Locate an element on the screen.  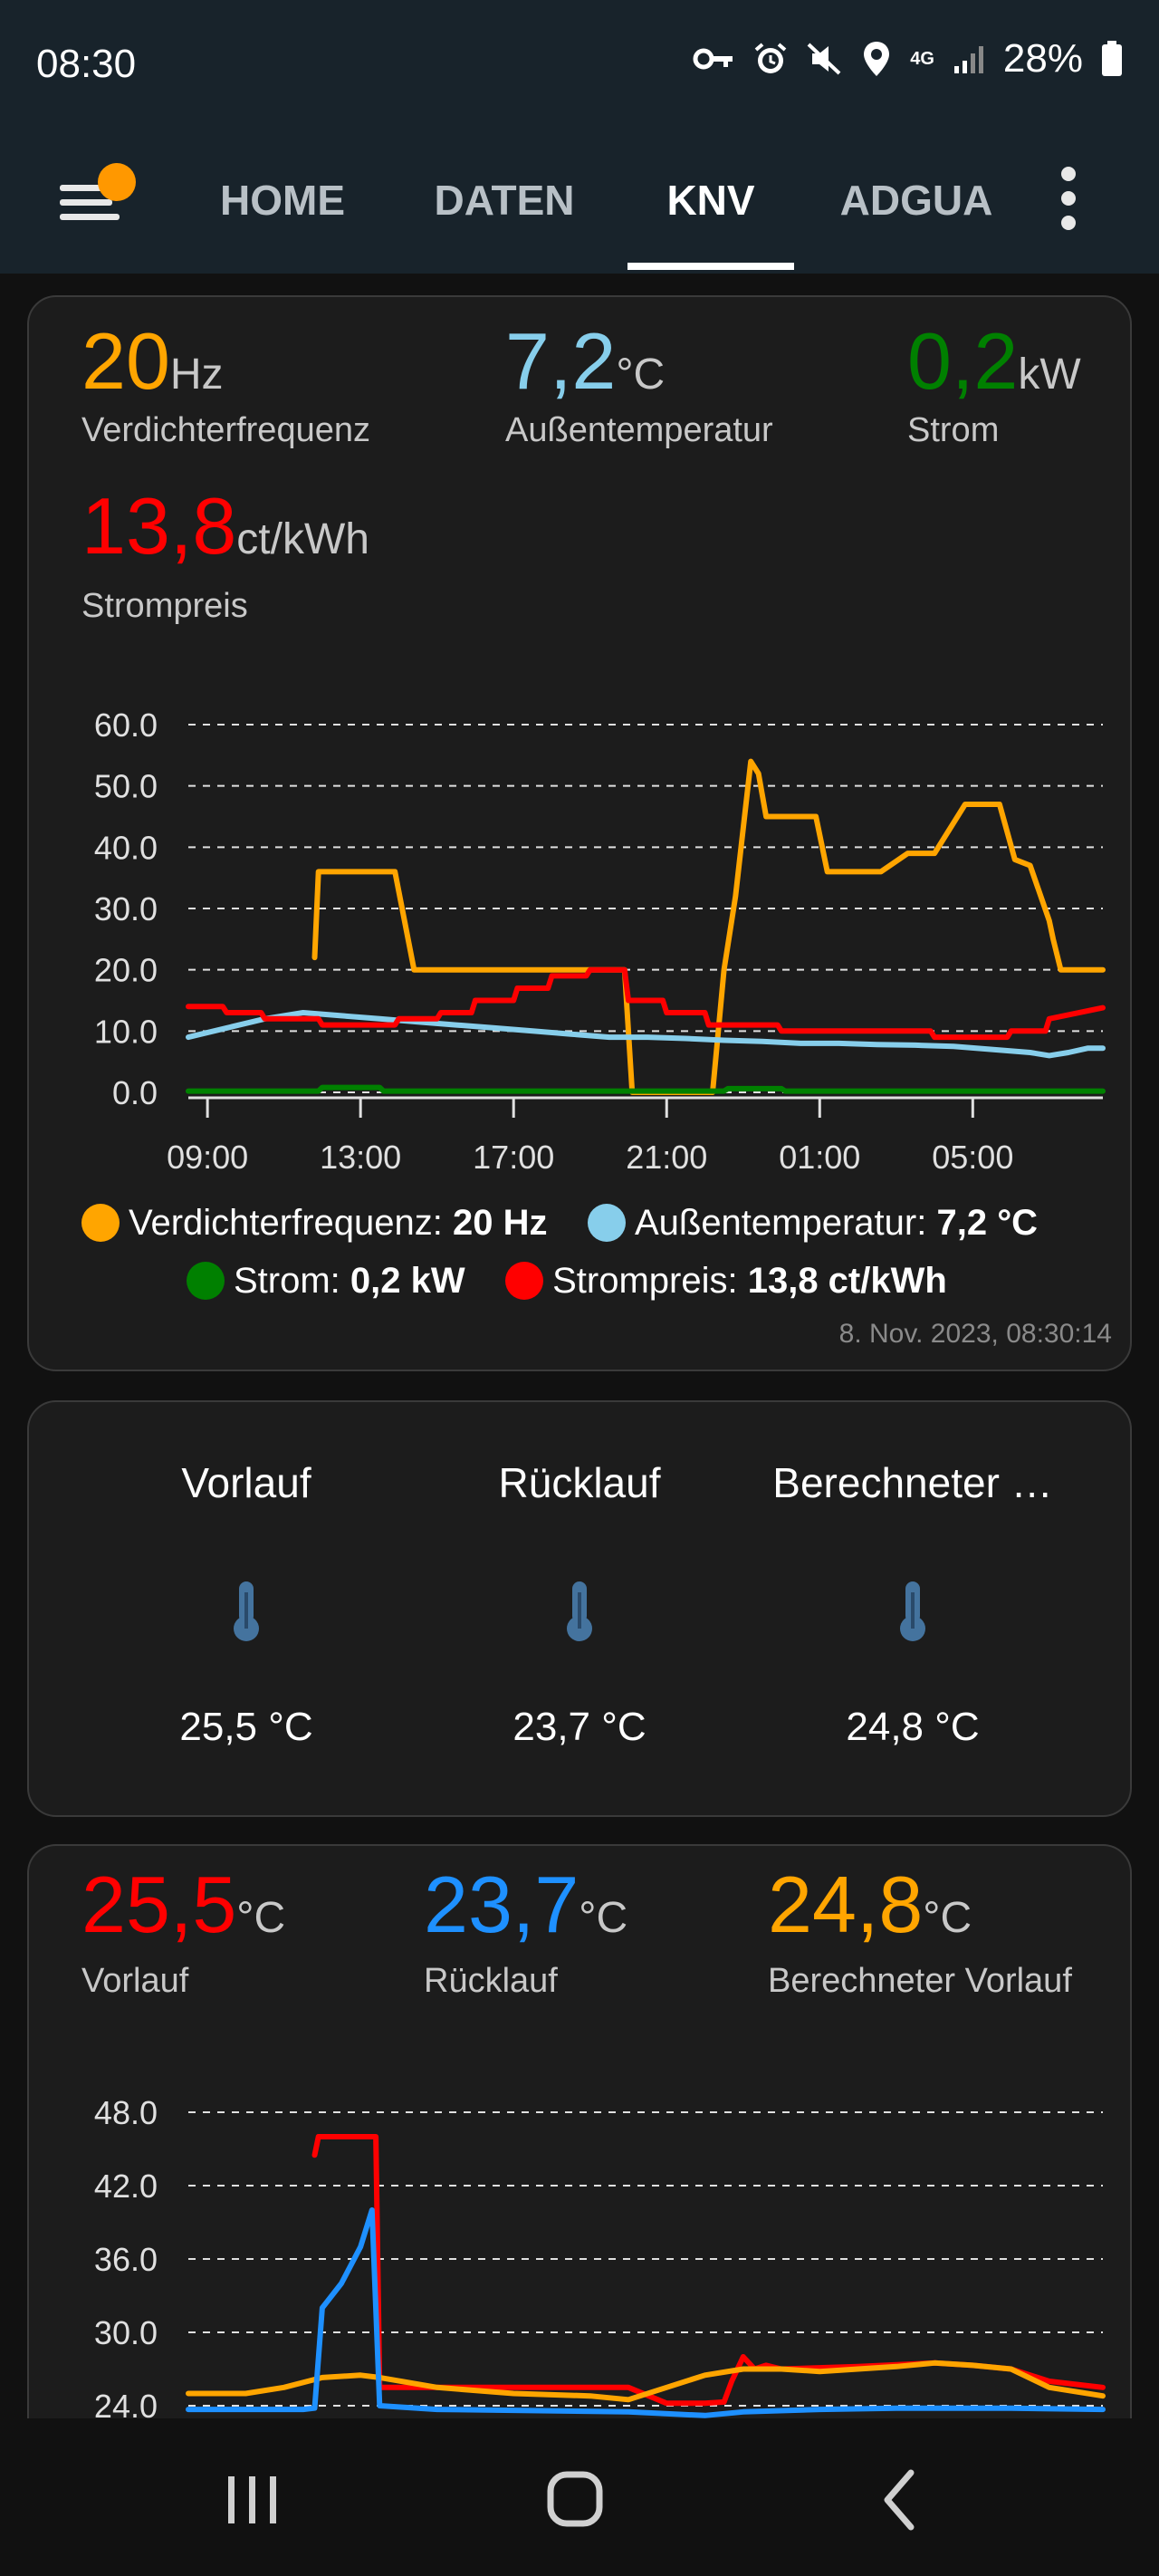
battery-percent: 28% is located at coordinates (1042, 58).